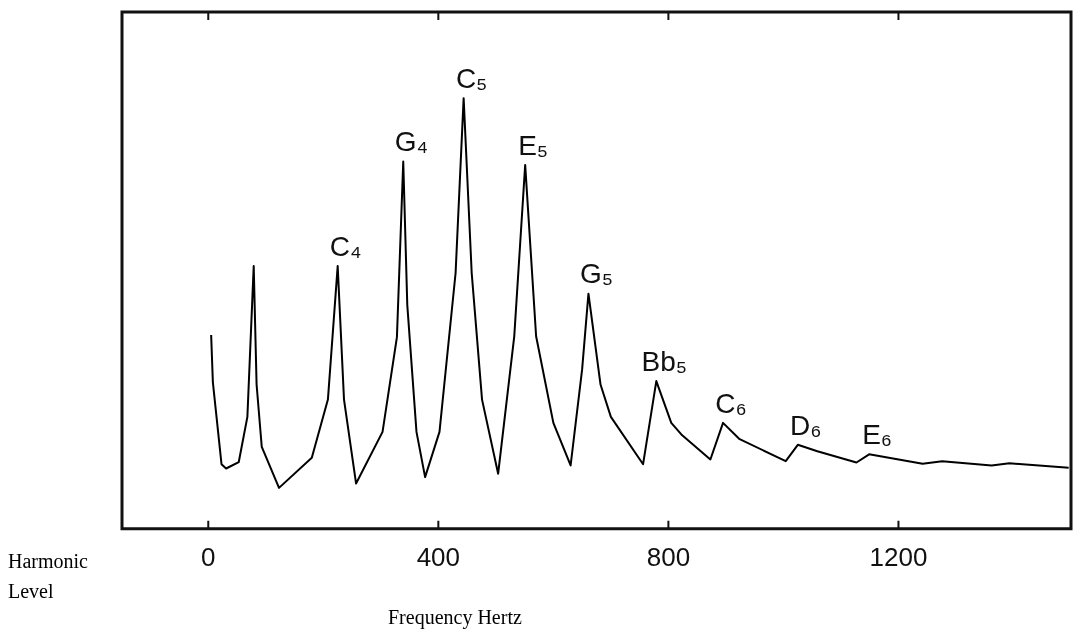 The image size is (1073, 641). What do you see at coordinates (48, 576) in the screenshot?
I see `y-axis-title: Harmonic Level` at bounding box center [48, 576].